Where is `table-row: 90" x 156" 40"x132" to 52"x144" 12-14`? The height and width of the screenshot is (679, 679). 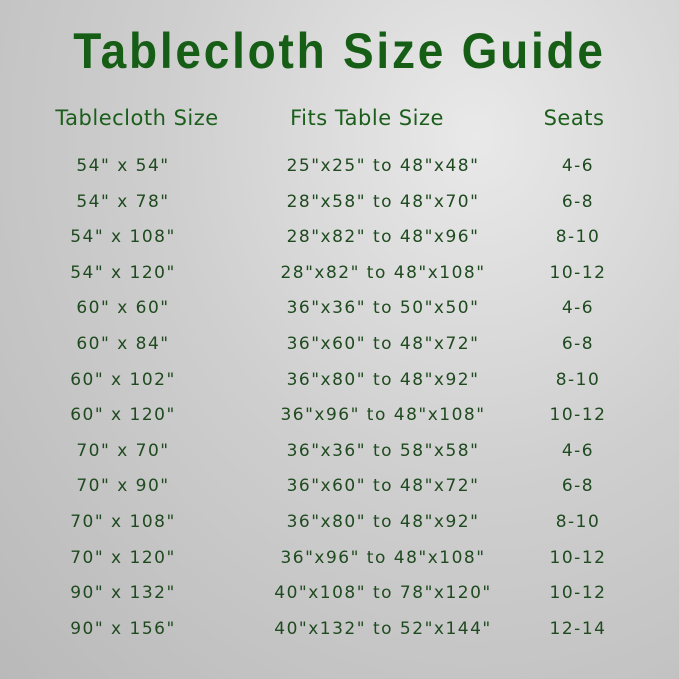 table-row: 90" x 156" 40"x132" to 52"x144" 12-14 is located at coordinates (339, 634).